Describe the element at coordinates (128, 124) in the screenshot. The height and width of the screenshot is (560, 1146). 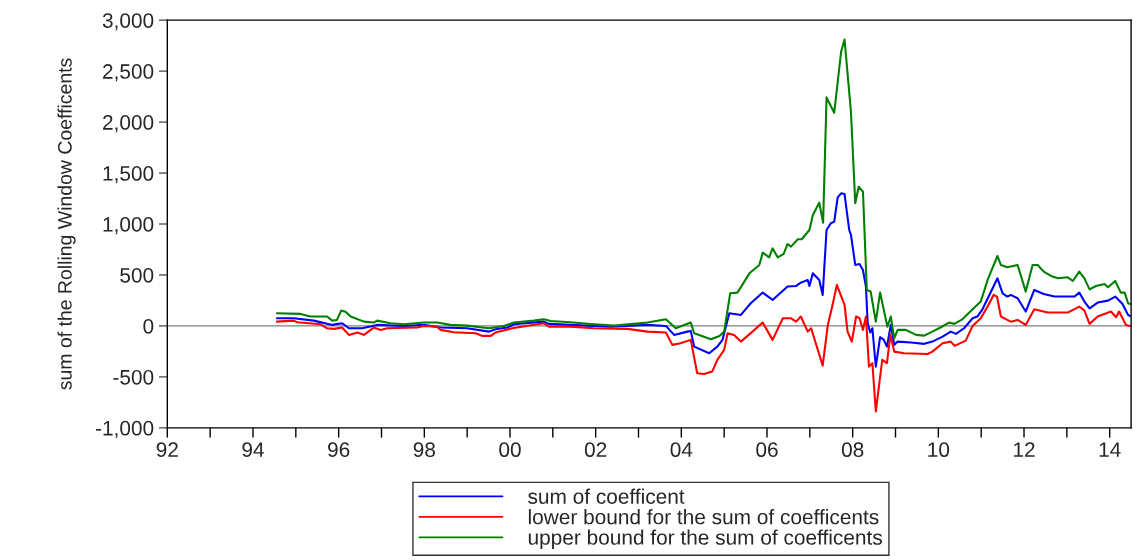
I see `y-tick-label: 2,000` at that location.